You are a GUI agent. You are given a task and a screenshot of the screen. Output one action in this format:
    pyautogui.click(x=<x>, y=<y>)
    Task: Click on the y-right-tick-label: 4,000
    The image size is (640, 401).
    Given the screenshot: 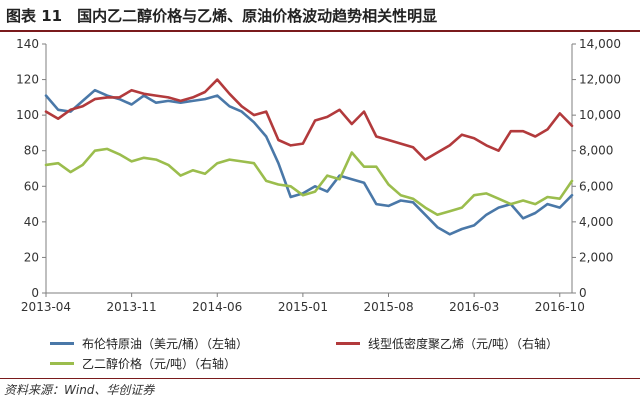 What is the action you would take?
    pyautogui.click(x=596, y=222)
    